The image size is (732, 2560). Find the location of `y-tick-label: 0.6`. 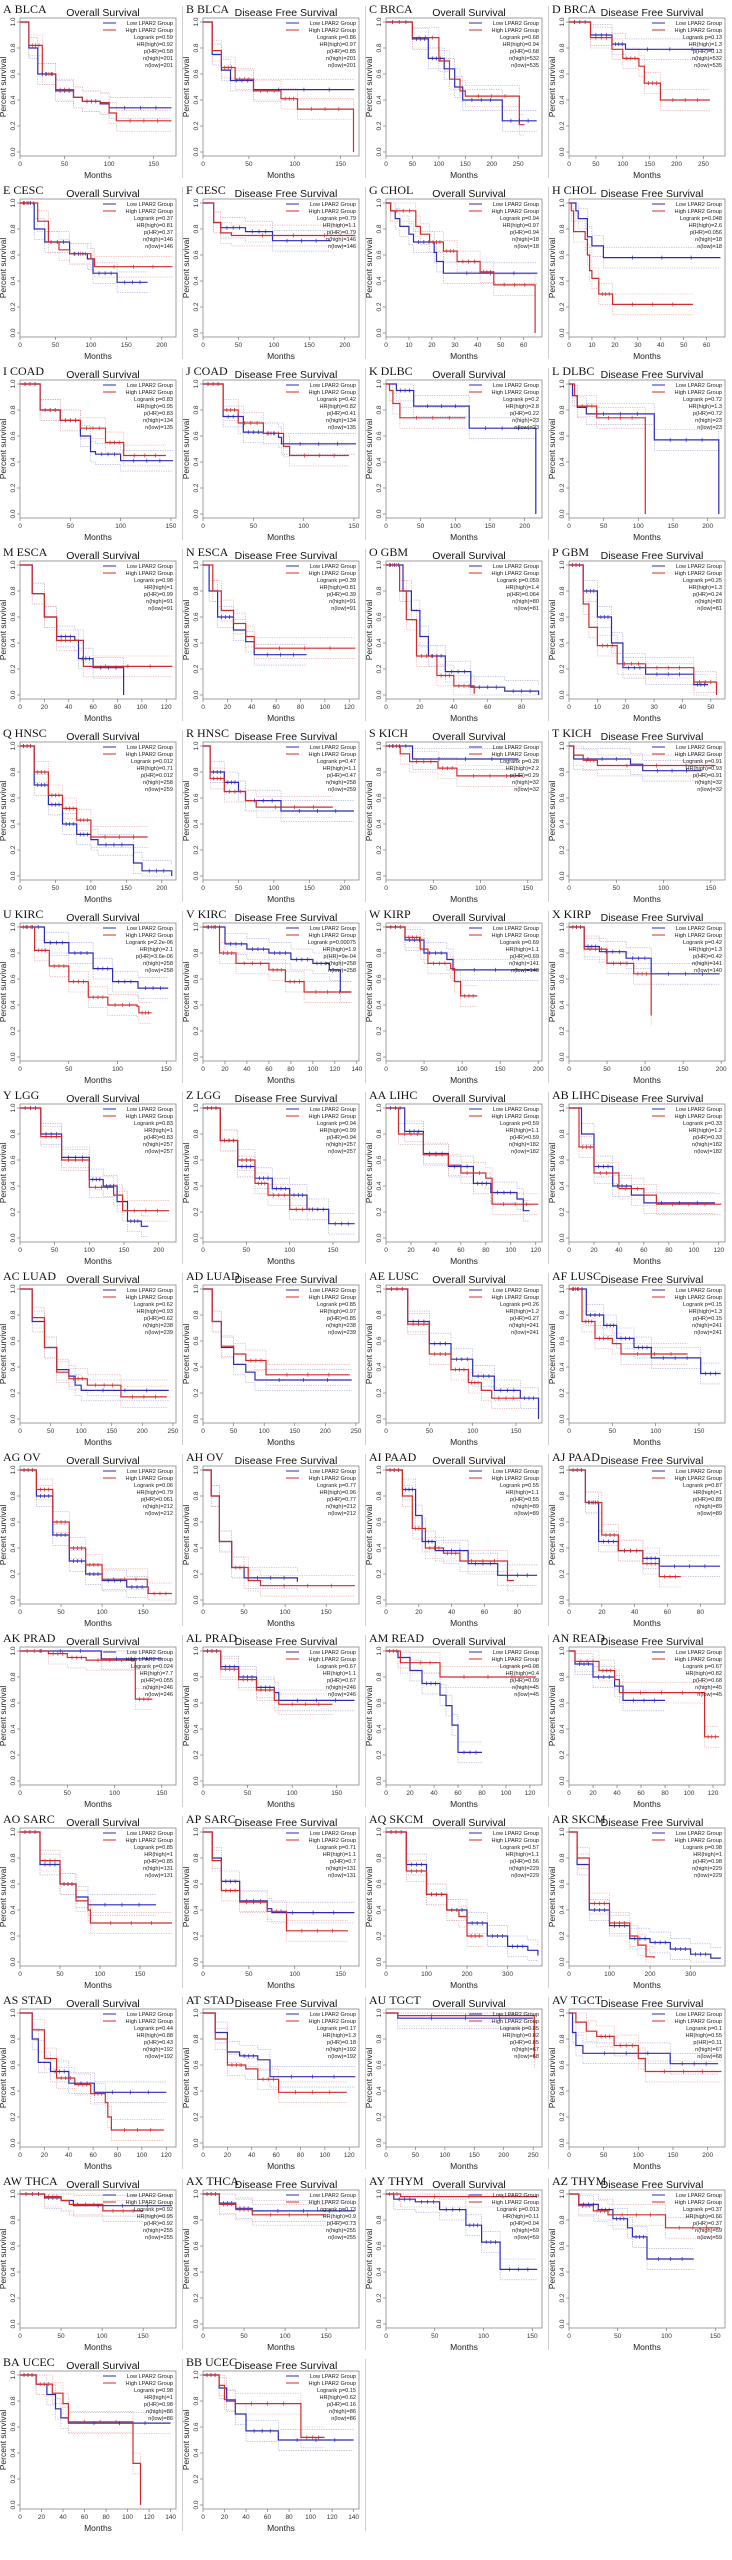

y-tick-label: 0.6 is located at coordinates (196, 73).